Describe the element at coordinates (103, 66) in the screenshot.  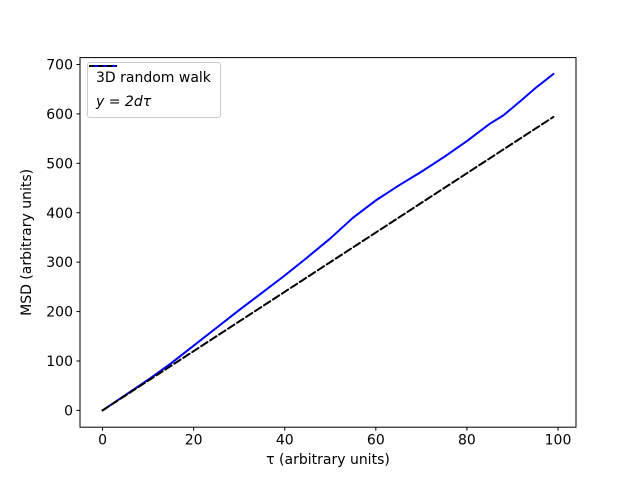
I see `dashed-line-sample-icon` at that location.